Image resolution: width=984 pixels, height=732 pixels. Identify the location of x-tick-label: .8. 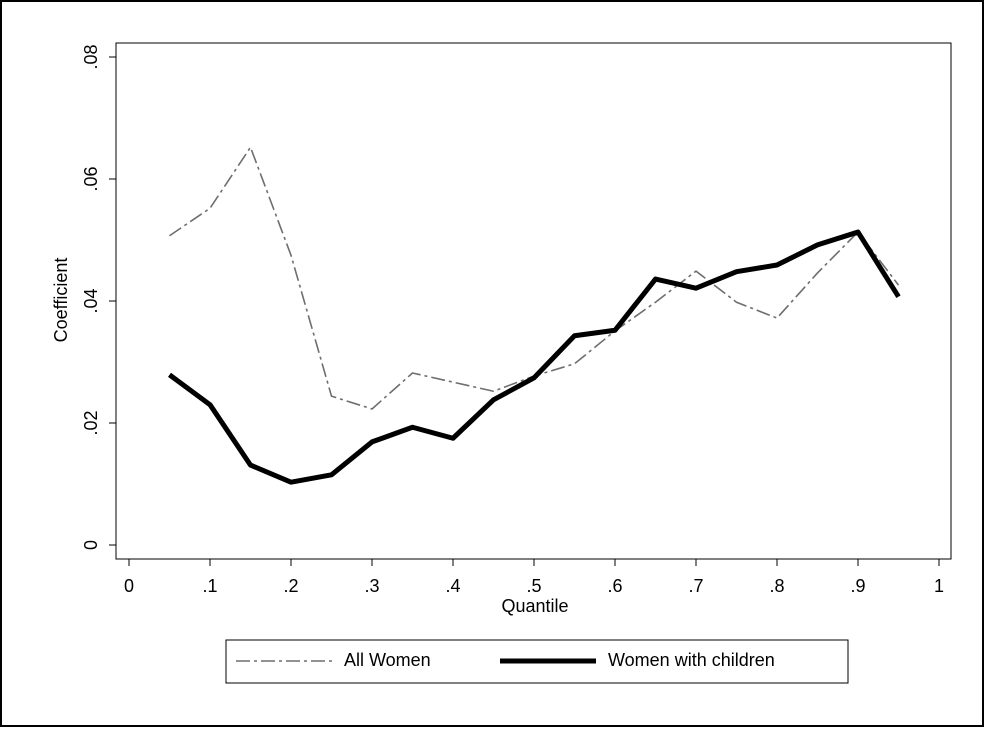
(776, 586).